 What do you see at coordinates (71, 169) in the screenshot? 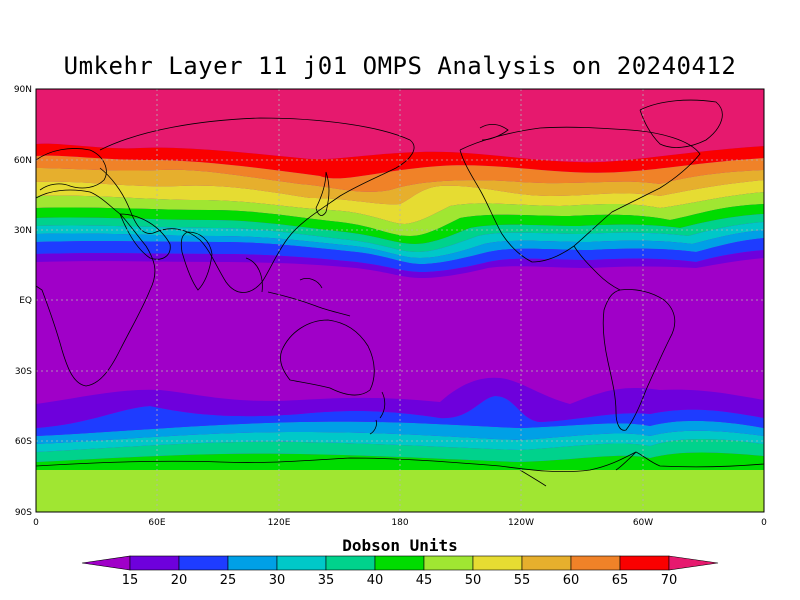
I see `europe-outline` at bounding box center [71, 169].